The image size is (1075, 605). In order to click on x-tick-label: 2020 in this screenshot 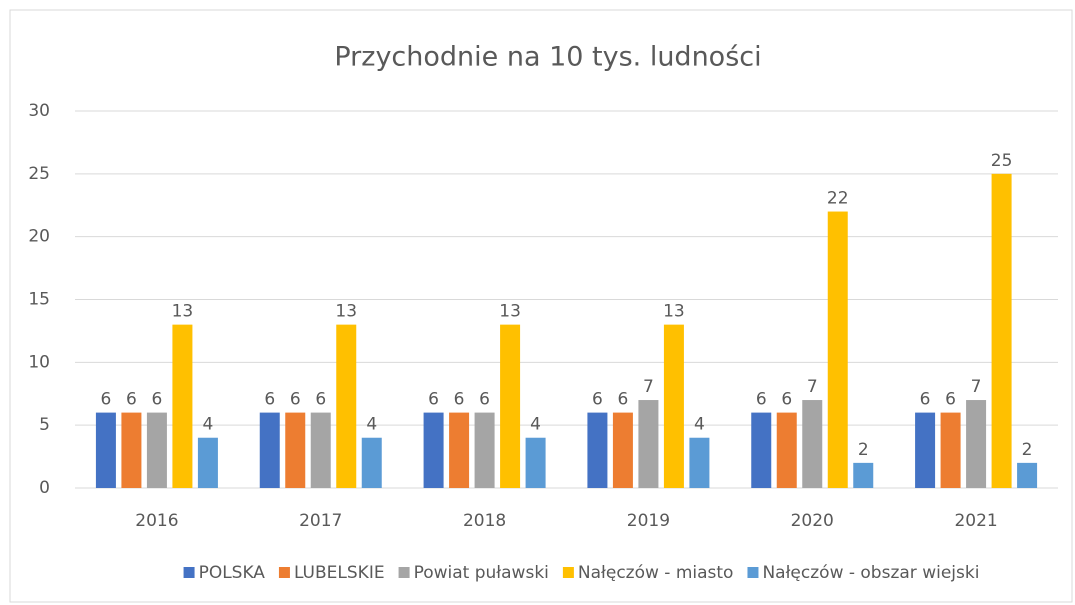, I will do `click(812, 521)`.